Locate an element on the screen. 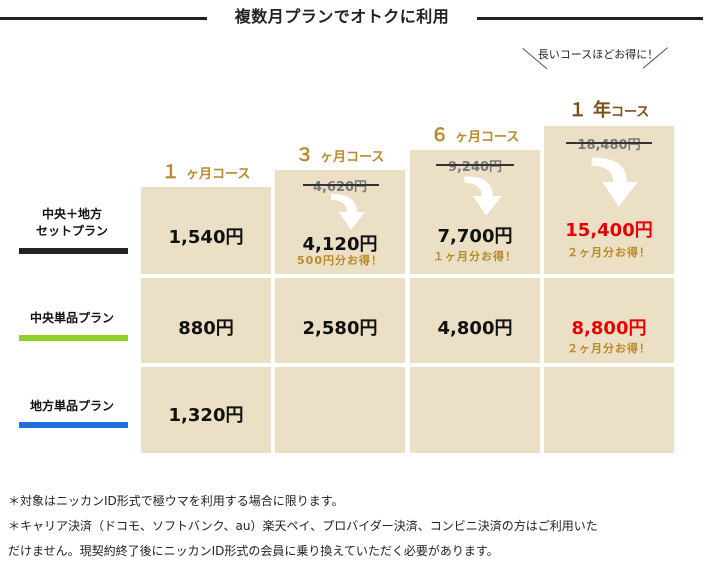 The height and width of the screenshot is (566, 709). savings-note: １ヶ月分お得！ is located at coordinates (475, 256).